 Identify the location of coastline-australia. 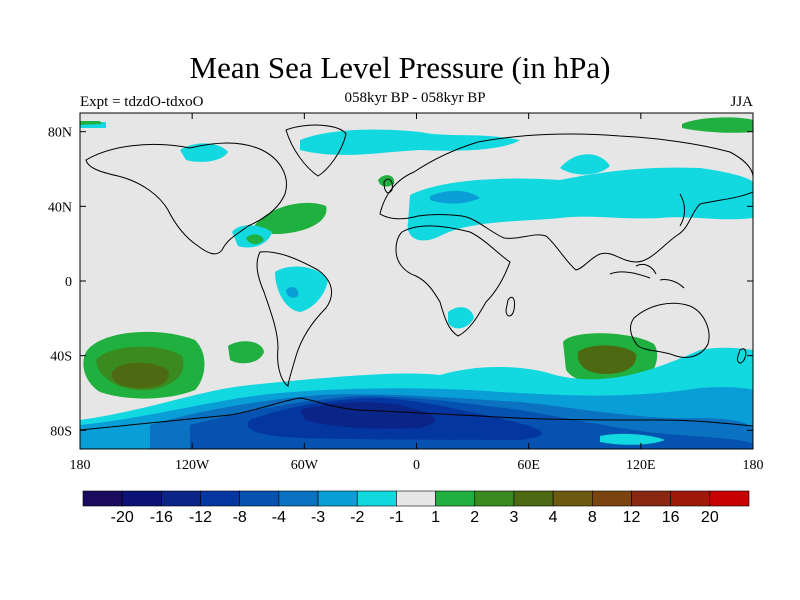
(670, 330).